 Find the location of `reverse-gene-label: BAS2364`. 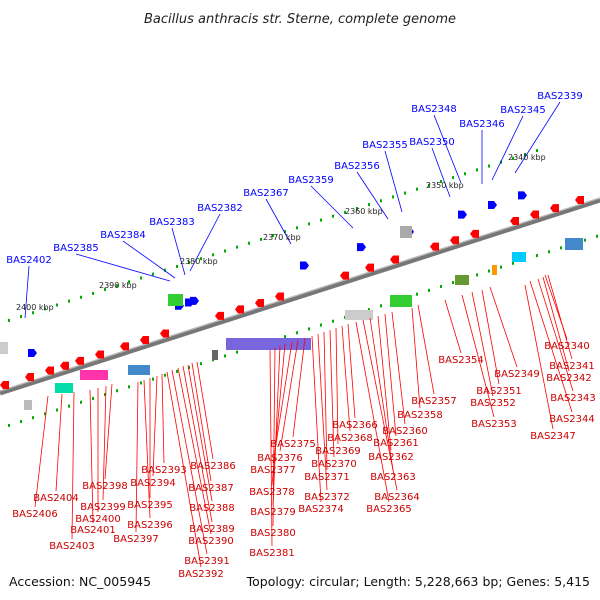

reverse-gene-label: BAS2364 is located at coordinates (397, 497).